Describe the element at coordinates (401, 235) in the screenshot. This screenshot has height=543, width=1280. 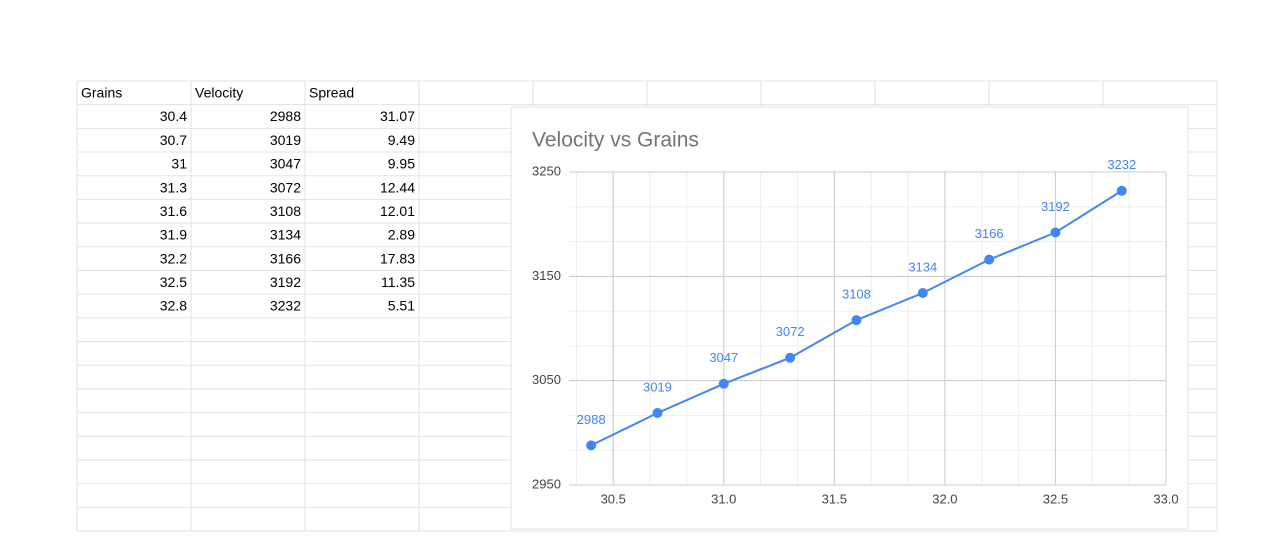
I see `cell: 2.89` at that location.